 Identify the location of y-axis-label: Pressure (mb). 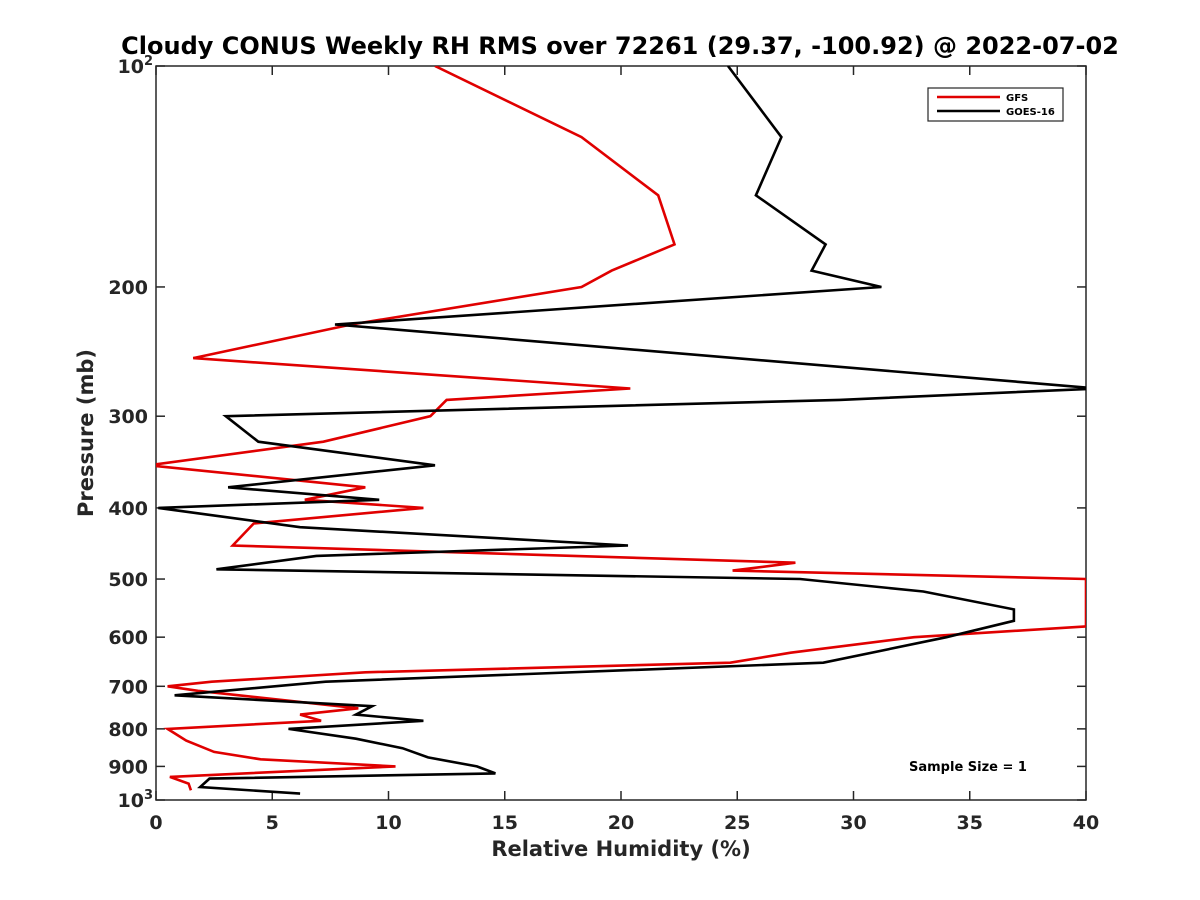
(86, 433).